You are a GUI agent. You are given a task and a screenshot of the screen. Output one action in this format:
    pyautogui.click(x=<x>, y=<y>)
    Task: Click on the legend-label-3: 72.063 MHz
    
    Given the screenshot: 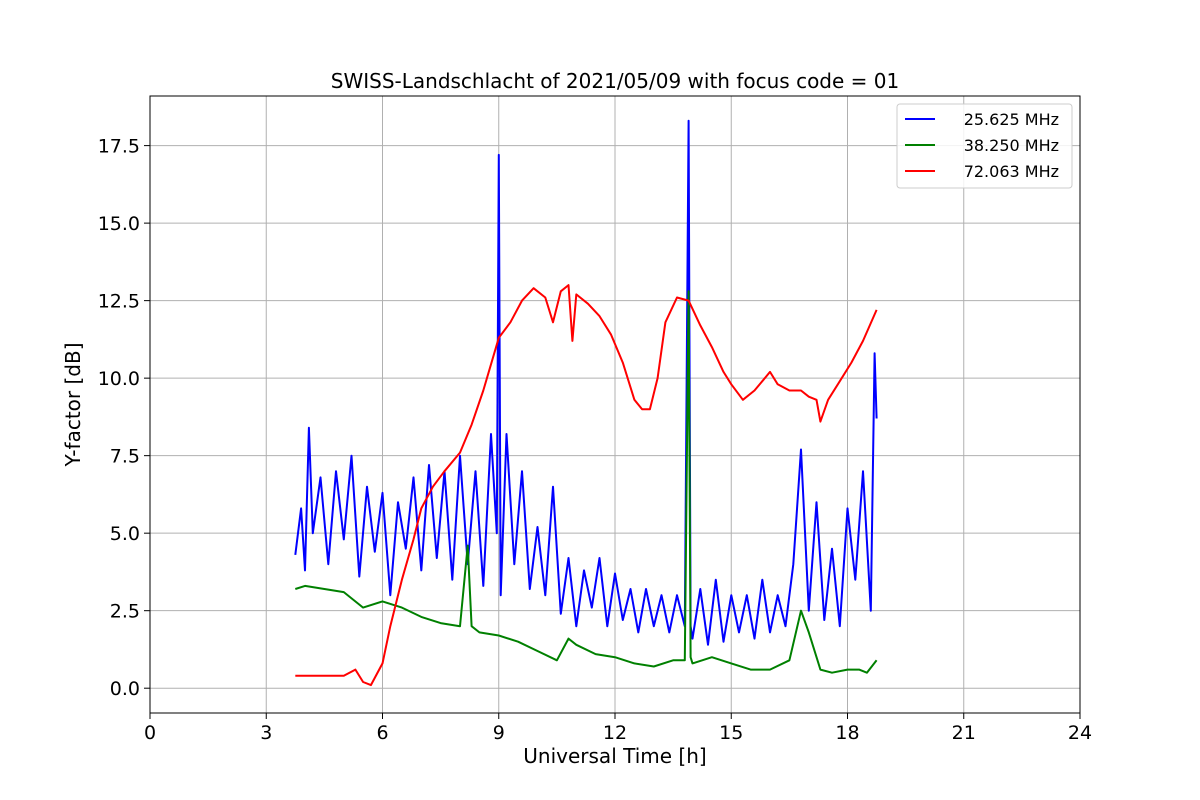 What is the action you would take?
    pyautogui.click(x=1011, y=171)
    